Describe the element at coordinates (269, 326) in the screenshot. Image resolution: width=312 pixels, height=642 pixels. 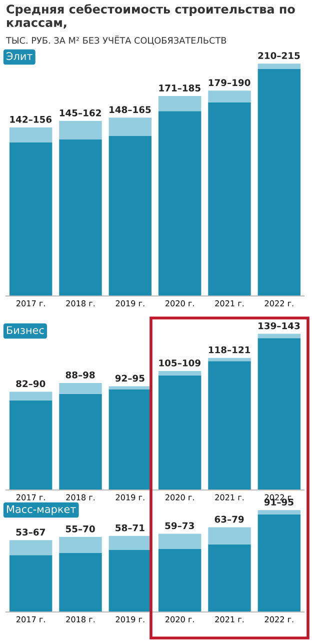
I see `data-label: 139–` at that location.